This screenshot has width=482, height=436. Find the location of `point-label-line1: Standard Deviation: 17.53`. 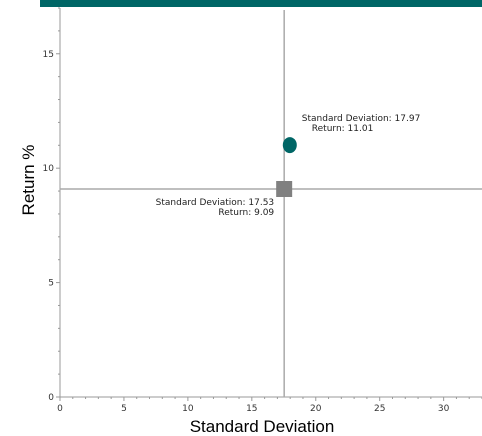

point-label-line1: Standard Deviation: 17.53 is located at coordinates (215, 203).